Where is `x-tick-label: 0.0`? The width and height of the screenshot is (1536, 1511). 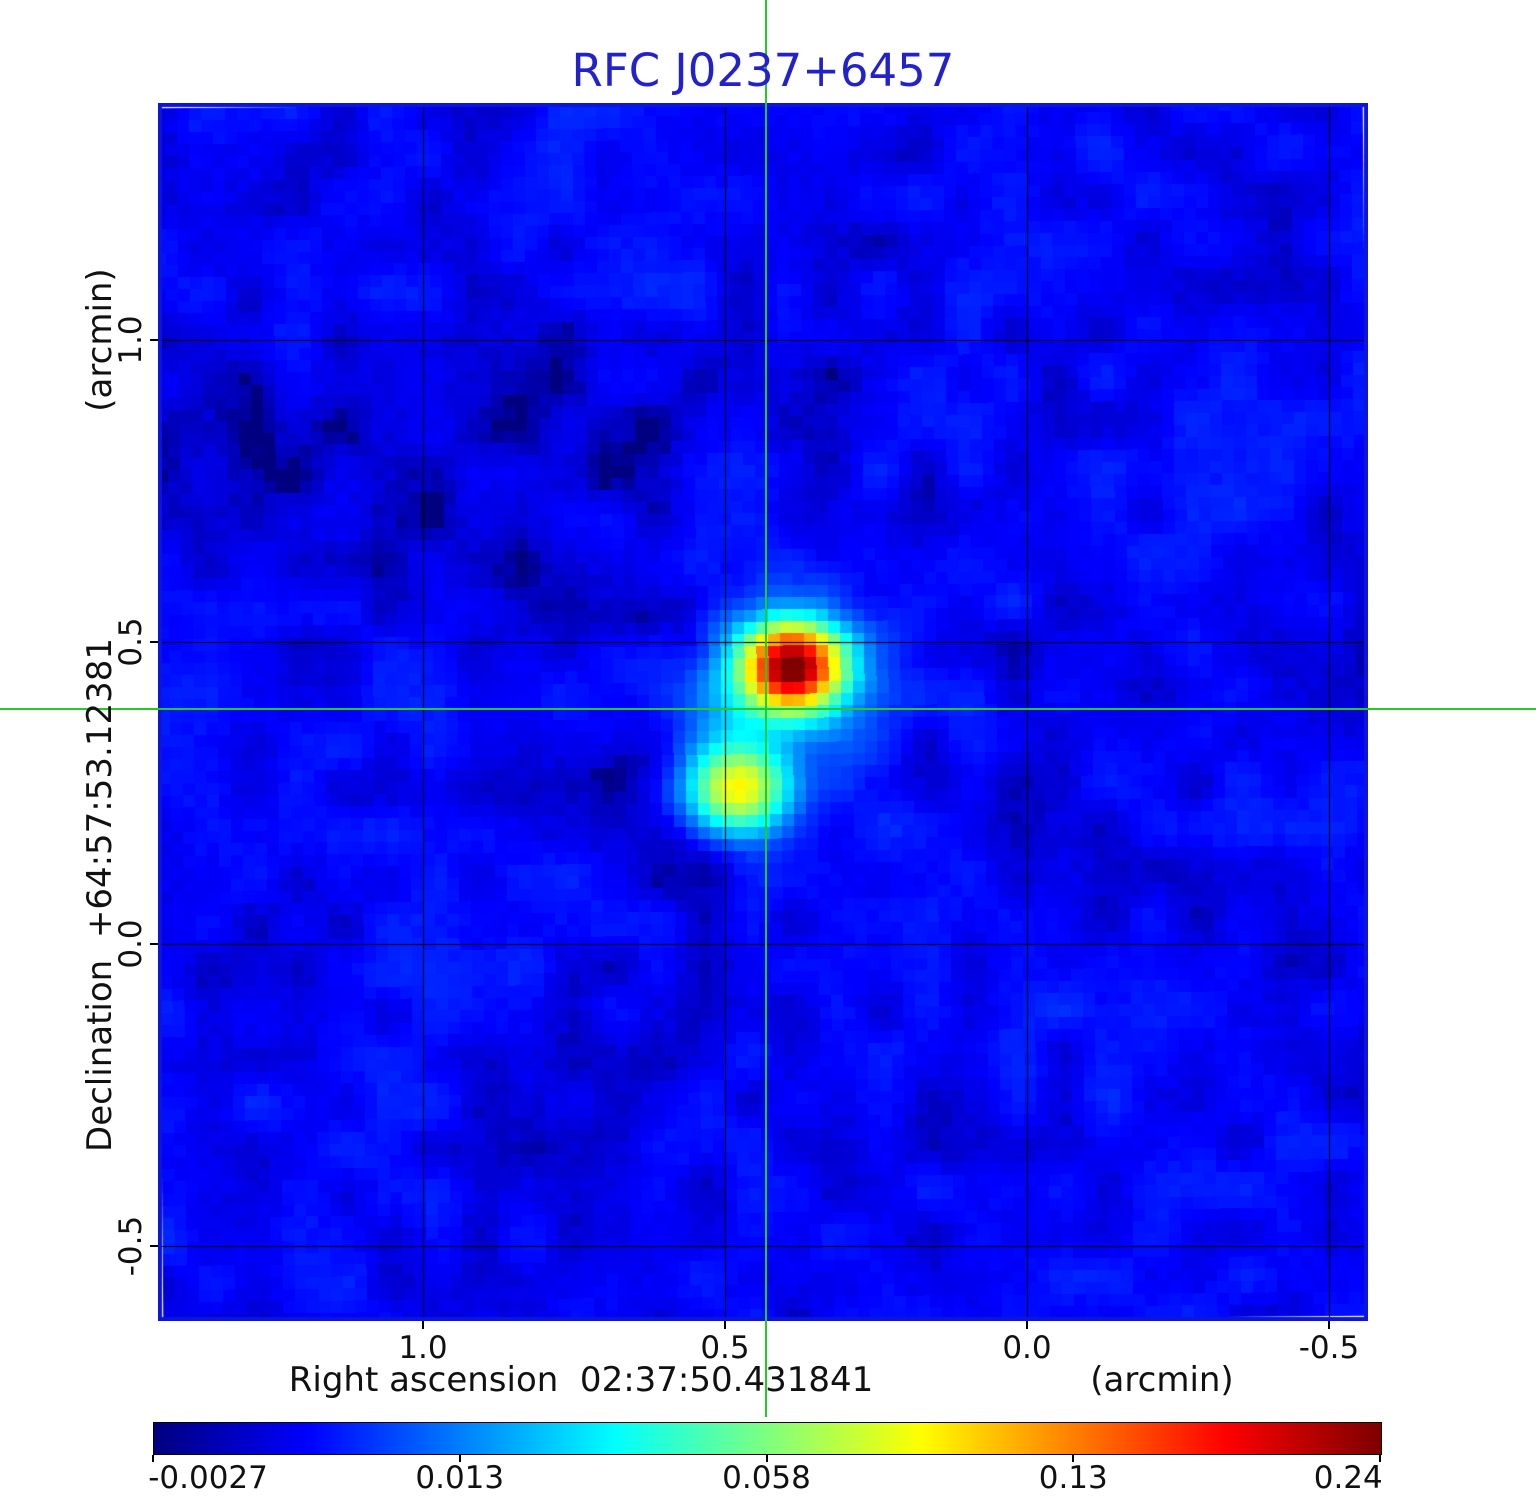 x-tick-label: 0.0 is located at coordinates (1027, 1348).